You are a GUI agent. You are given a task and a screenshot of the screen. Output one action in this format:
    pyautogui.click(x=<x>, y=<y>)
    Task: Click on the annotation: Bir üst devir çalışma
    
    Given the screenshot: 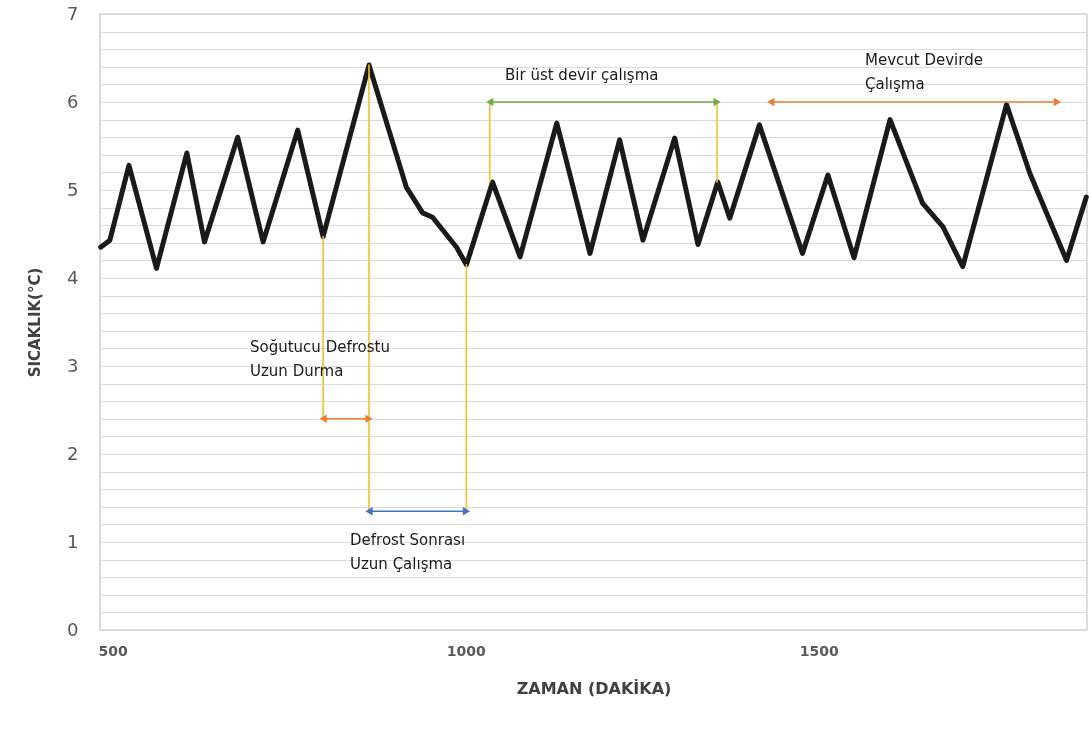 What is the action you would take?
    pyautogui.click(x=582, y=75)
    